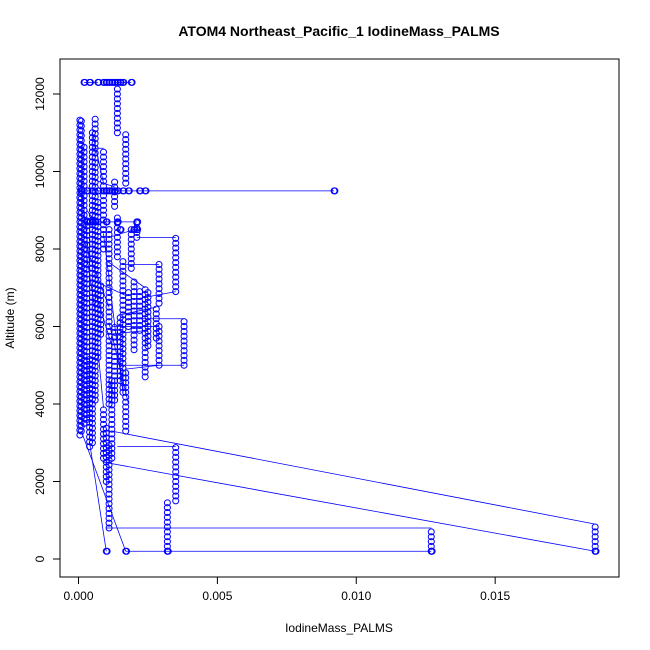  What do you see at coordinates (47, 319) in the screenshot?
I see `y-axis: 0 2000 4000 6000 8000 10000 12000` at bounding box center [47, 319].